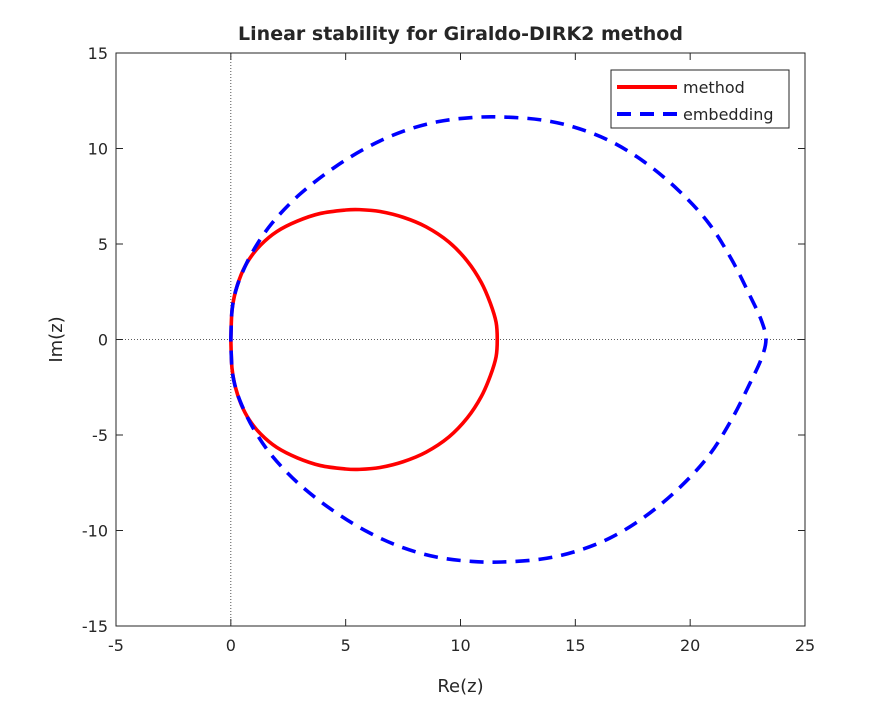 The height and width of the screenshot is (707, 891). I want to click on y-tick-label: -5, so click(100, 435).